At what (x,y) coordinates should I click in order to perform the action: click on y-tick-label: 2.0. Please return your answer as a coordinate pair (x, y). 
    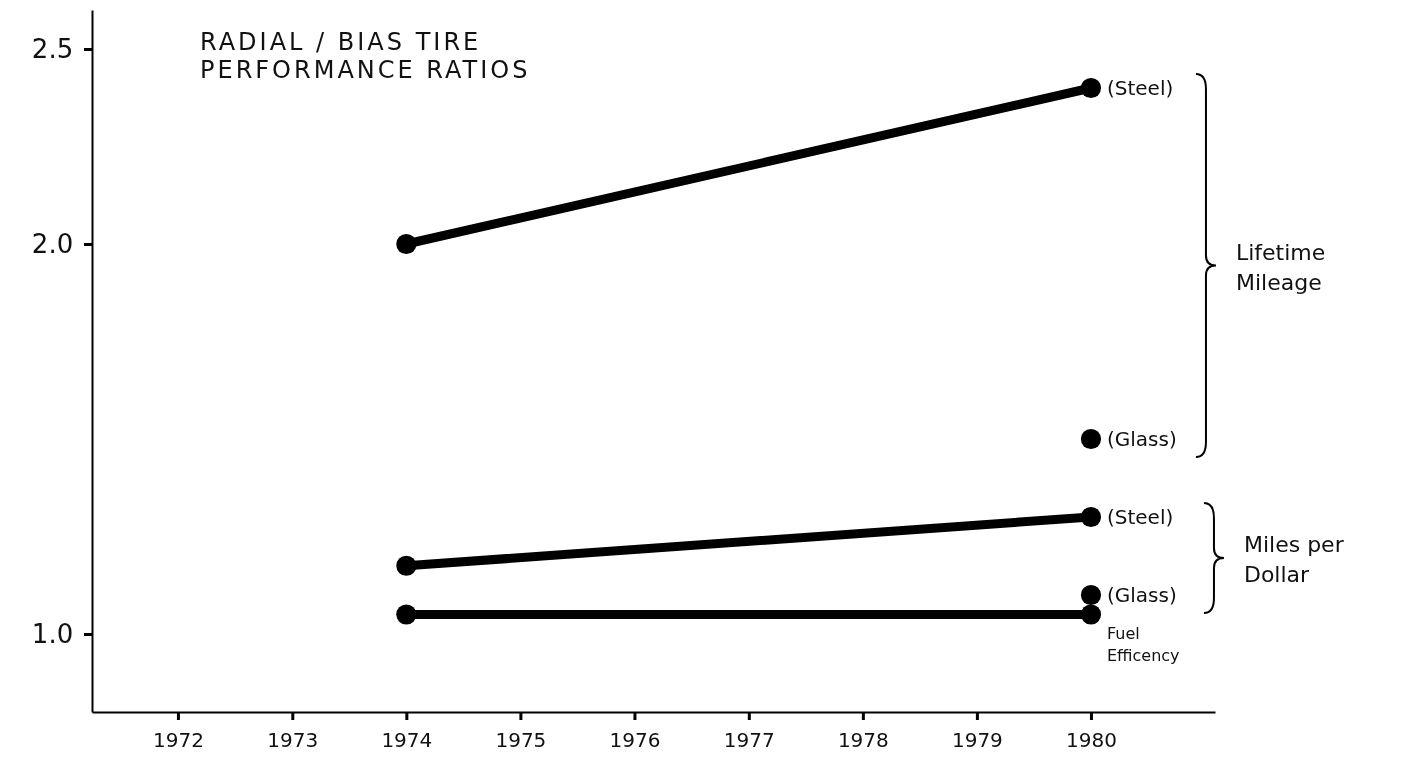
    Looking at the image, I should click on (52, 243).